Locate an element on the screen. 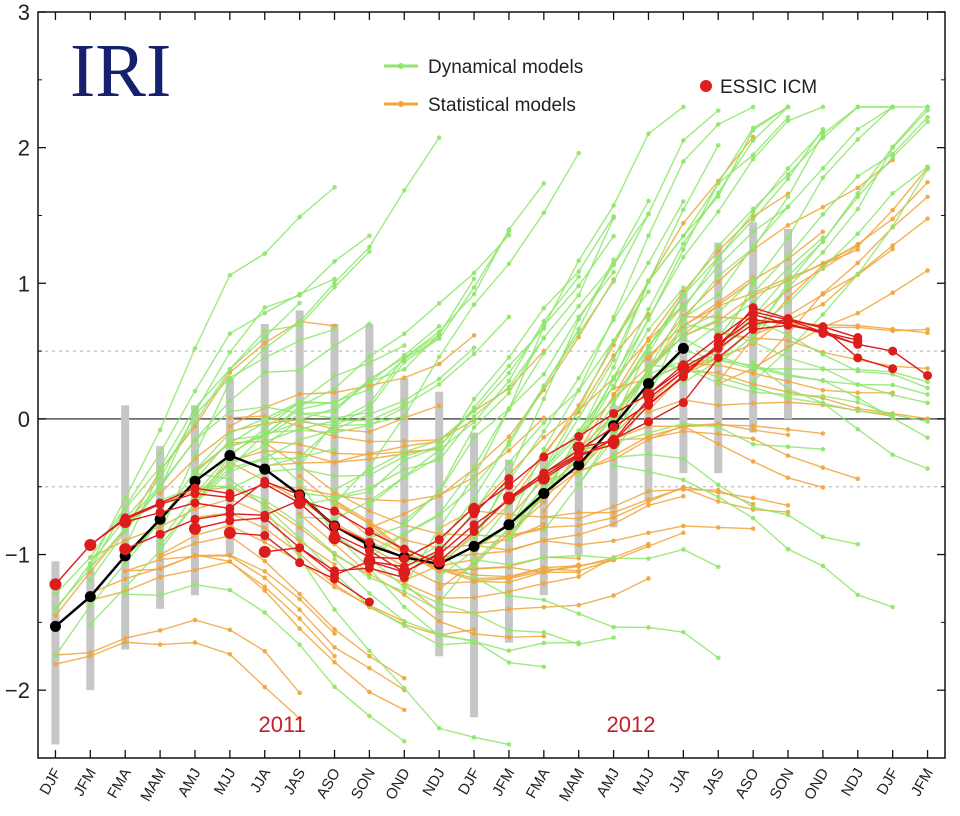  x-tick-label: MJJ is located at coordinates (225, 782).